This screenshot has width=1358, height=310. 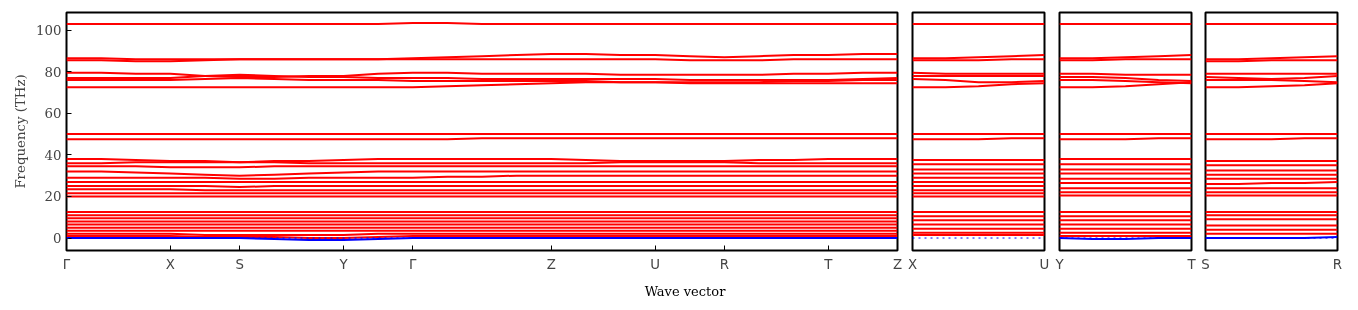 What do you see at coordinates (53, 72) in the screenshot?
I see `y-tick-label: 80` at bounding box center [53, 72].